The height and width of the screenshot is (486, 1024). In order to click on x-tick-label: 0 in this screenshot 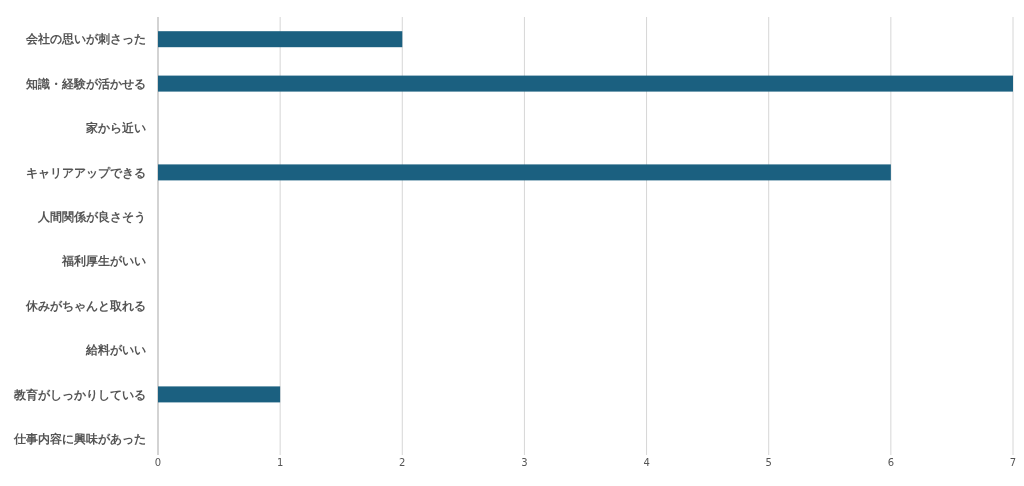, I will do `click(158, 462)`.